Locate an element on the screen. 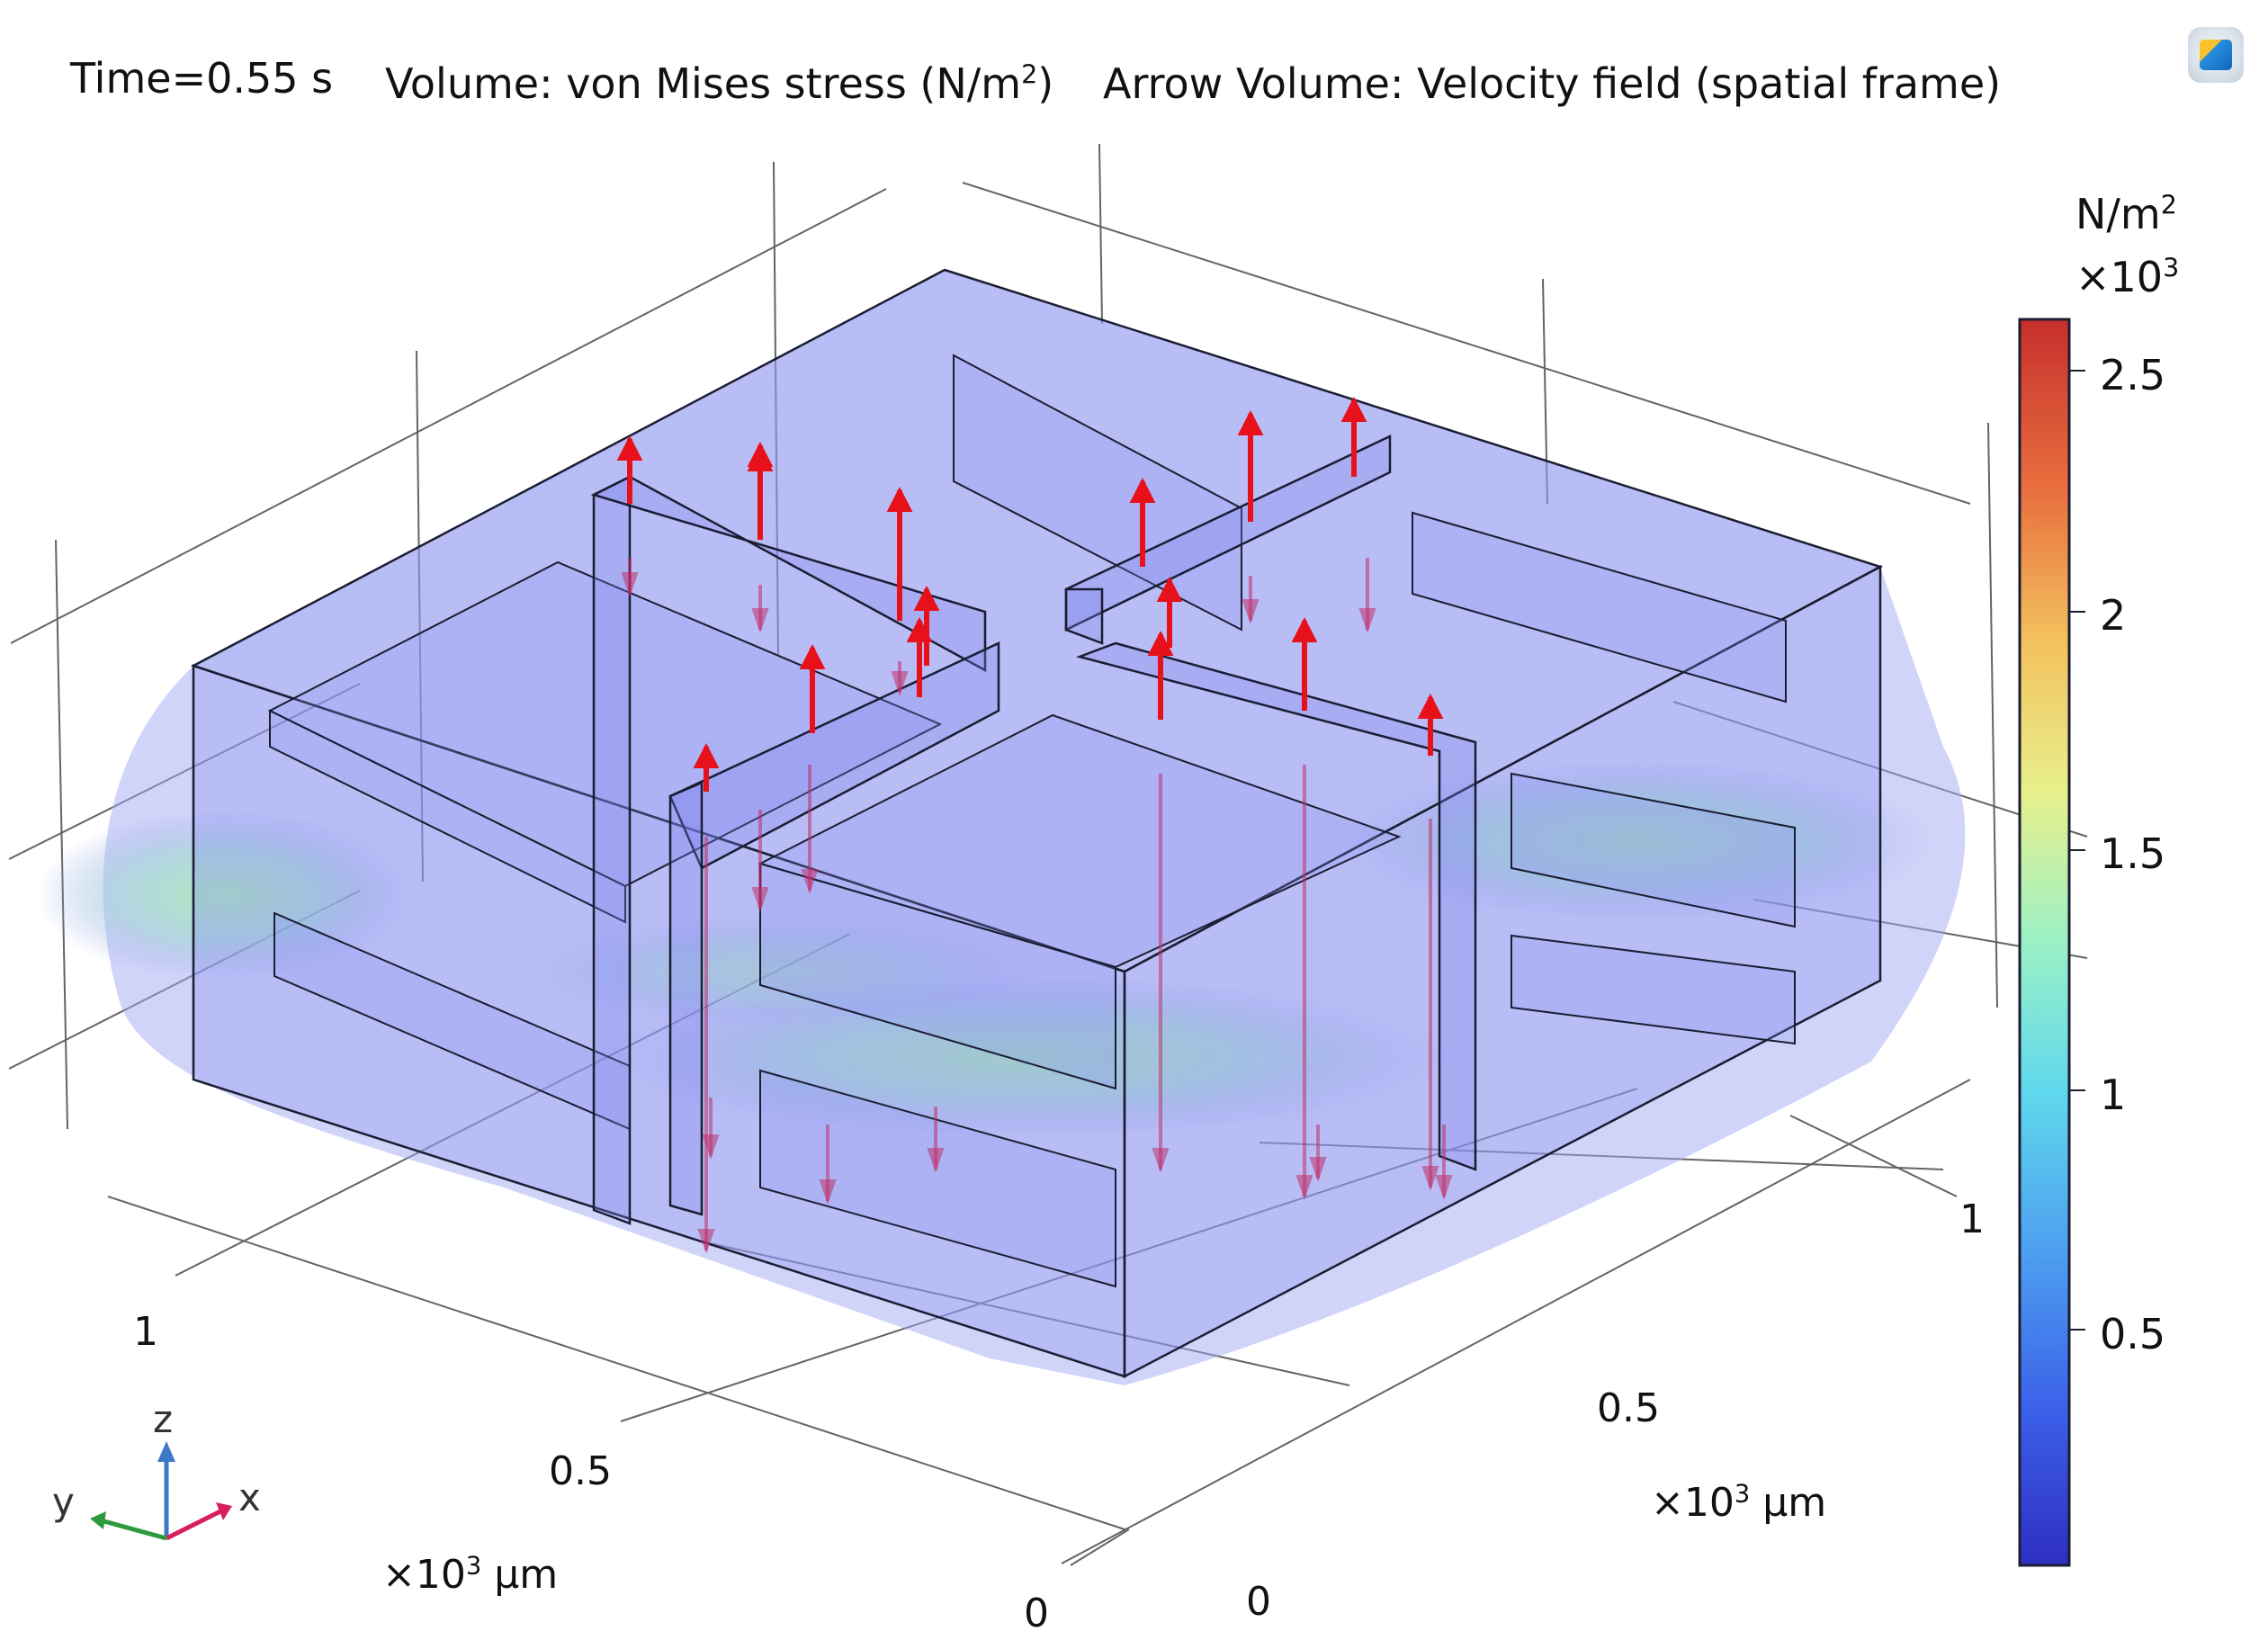  colorbar-unit: N/m2 is located at coordinates (2126, 214).